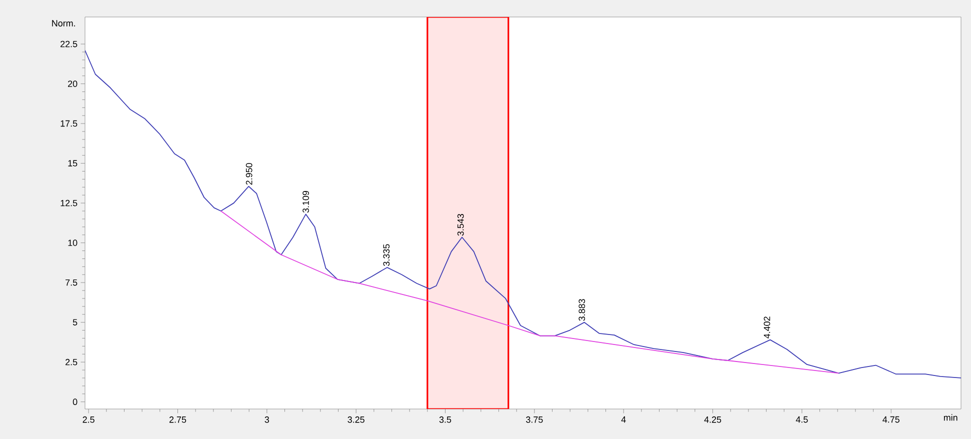 The width and height of the screenshot is (971, 439). Describe the element at coordinates (951, 417) in the screenshot. I see `x-axis-title: min` at that location.